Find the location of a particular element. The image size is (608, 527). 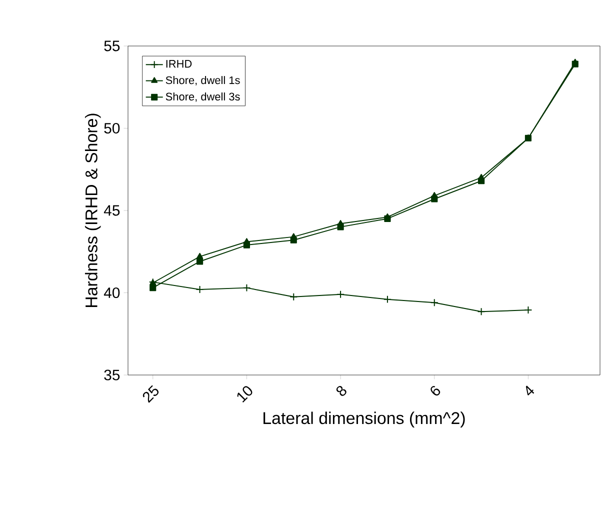

y-tick-label: 50 is located at coordinates (112, 128).